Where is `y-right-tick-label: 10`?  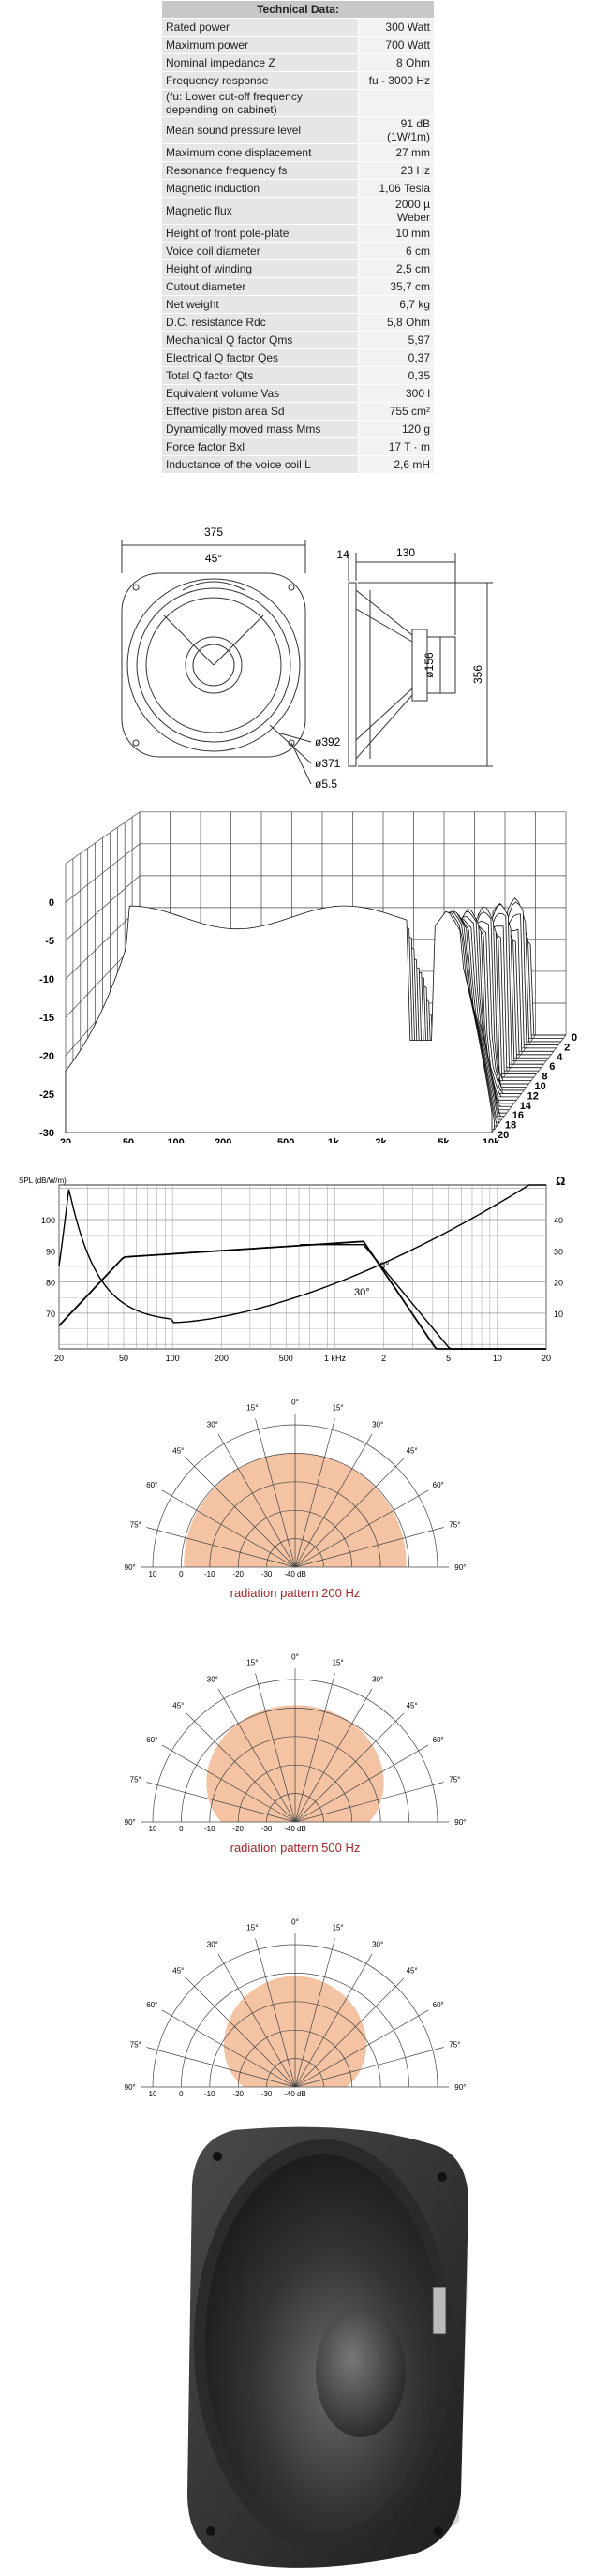 y-right-tick-label: 10 is located at coordinates (558, 1315).